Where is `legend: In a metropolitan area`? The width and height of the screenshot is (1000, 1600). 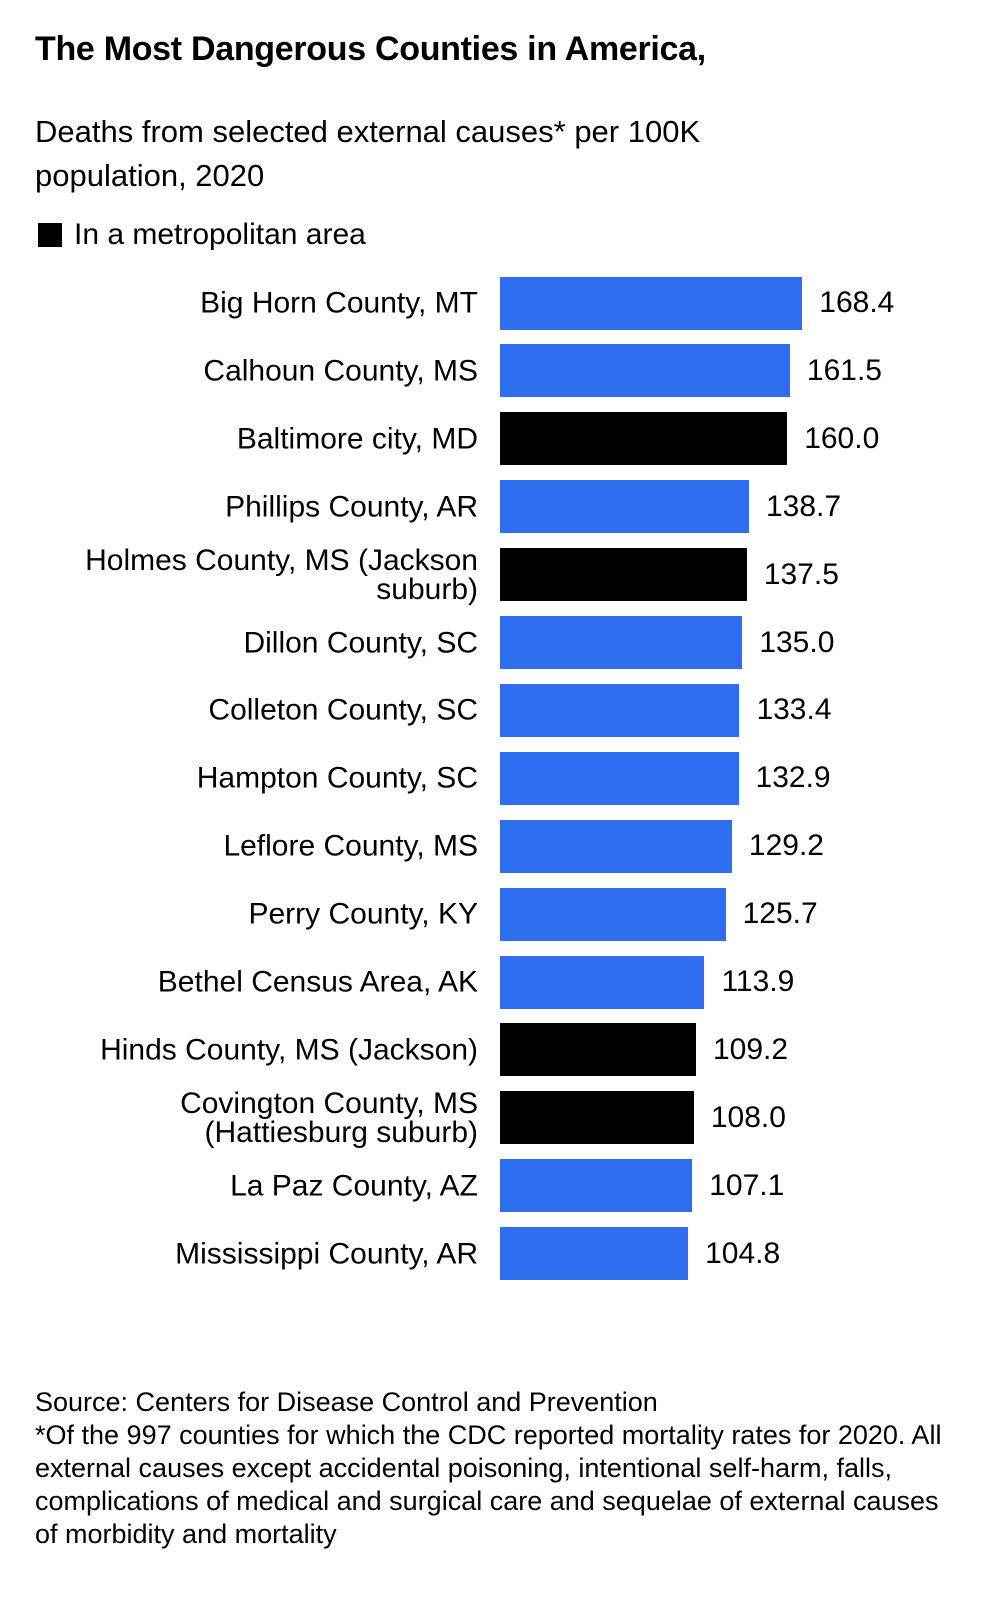 legend: In a metropolitan area is located at coordinates (202, 235).